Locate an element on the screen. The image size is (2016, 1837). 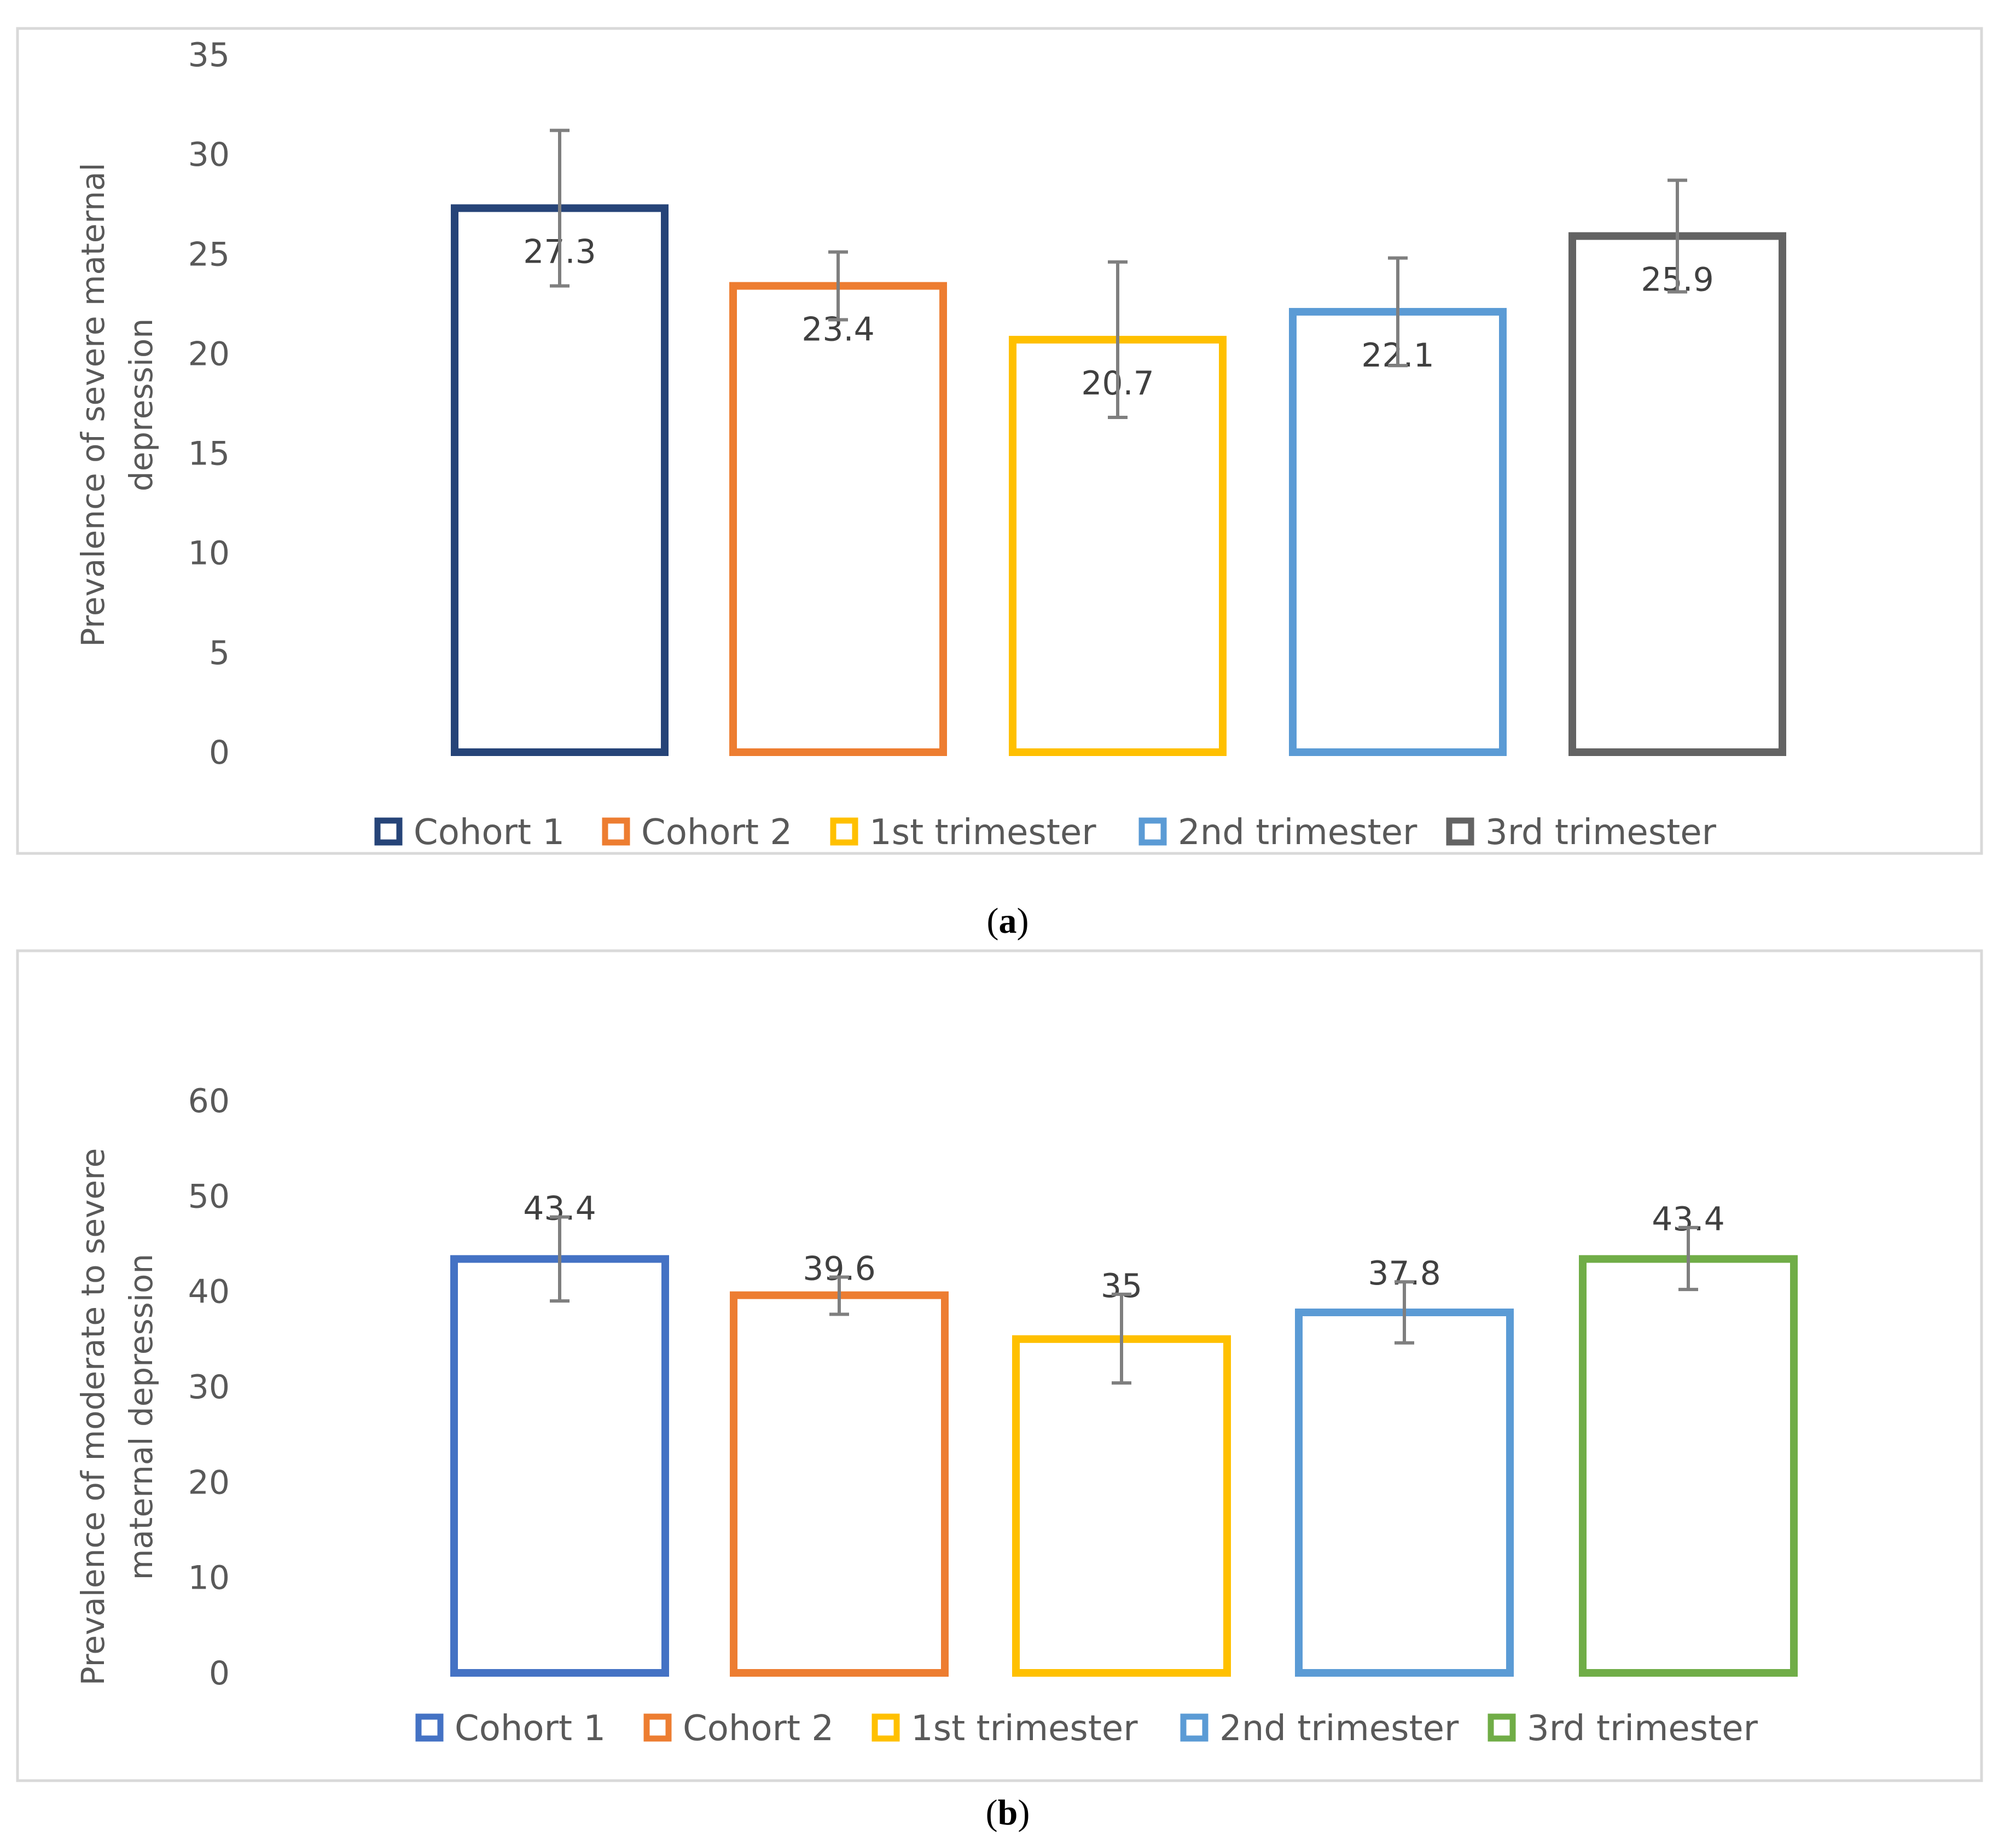
bar-group-cohort-2: 23.4 is located at coordinates (838, 503).